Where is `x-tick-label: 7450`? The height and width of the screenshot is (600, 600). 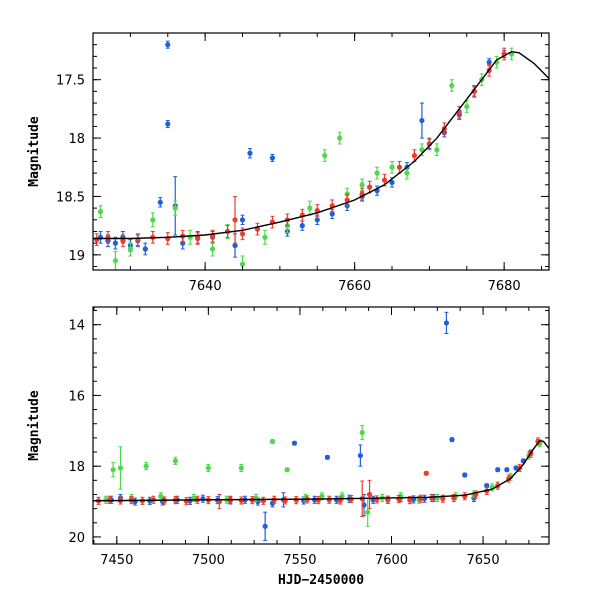
x-tick-label: 7450 is located at coordinates (116, 560).